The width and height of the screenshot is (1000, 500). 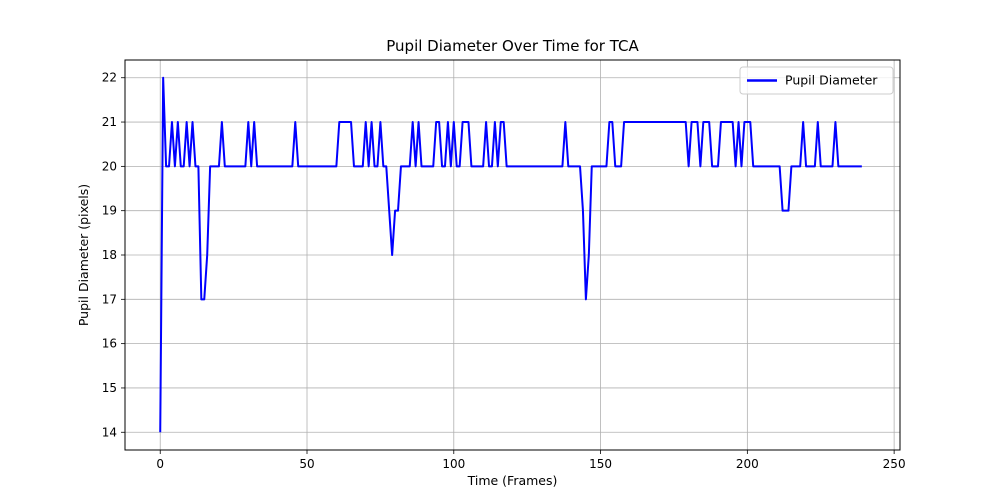 I want to click on y-tick-label: 22, so click(x=109, y=78).